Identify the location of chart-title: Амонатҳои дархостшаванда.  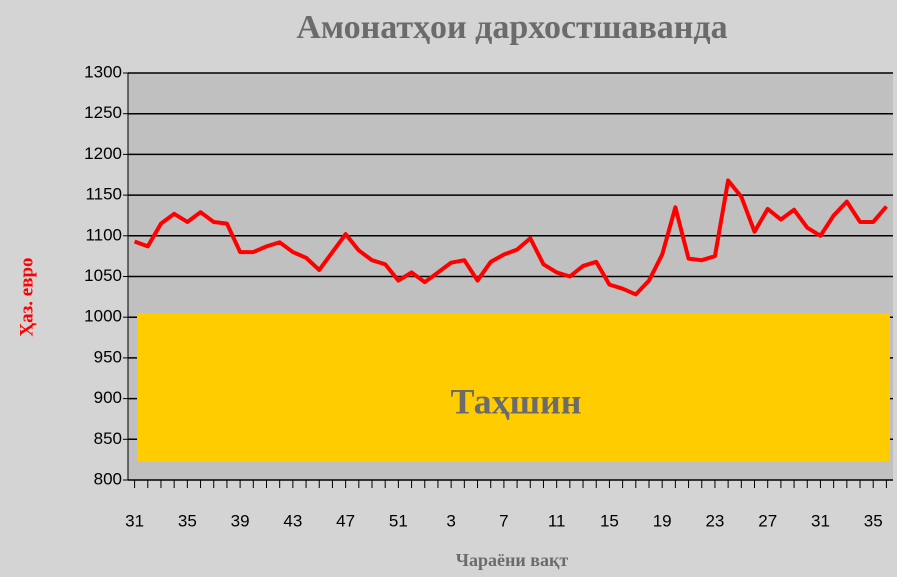
(511, 27).